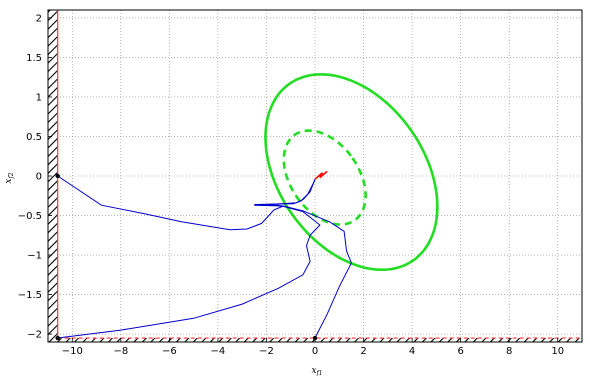 The height and width of the screenshot is (376, 590). I want to click on y-tick-label: −2, so click(34, 335).